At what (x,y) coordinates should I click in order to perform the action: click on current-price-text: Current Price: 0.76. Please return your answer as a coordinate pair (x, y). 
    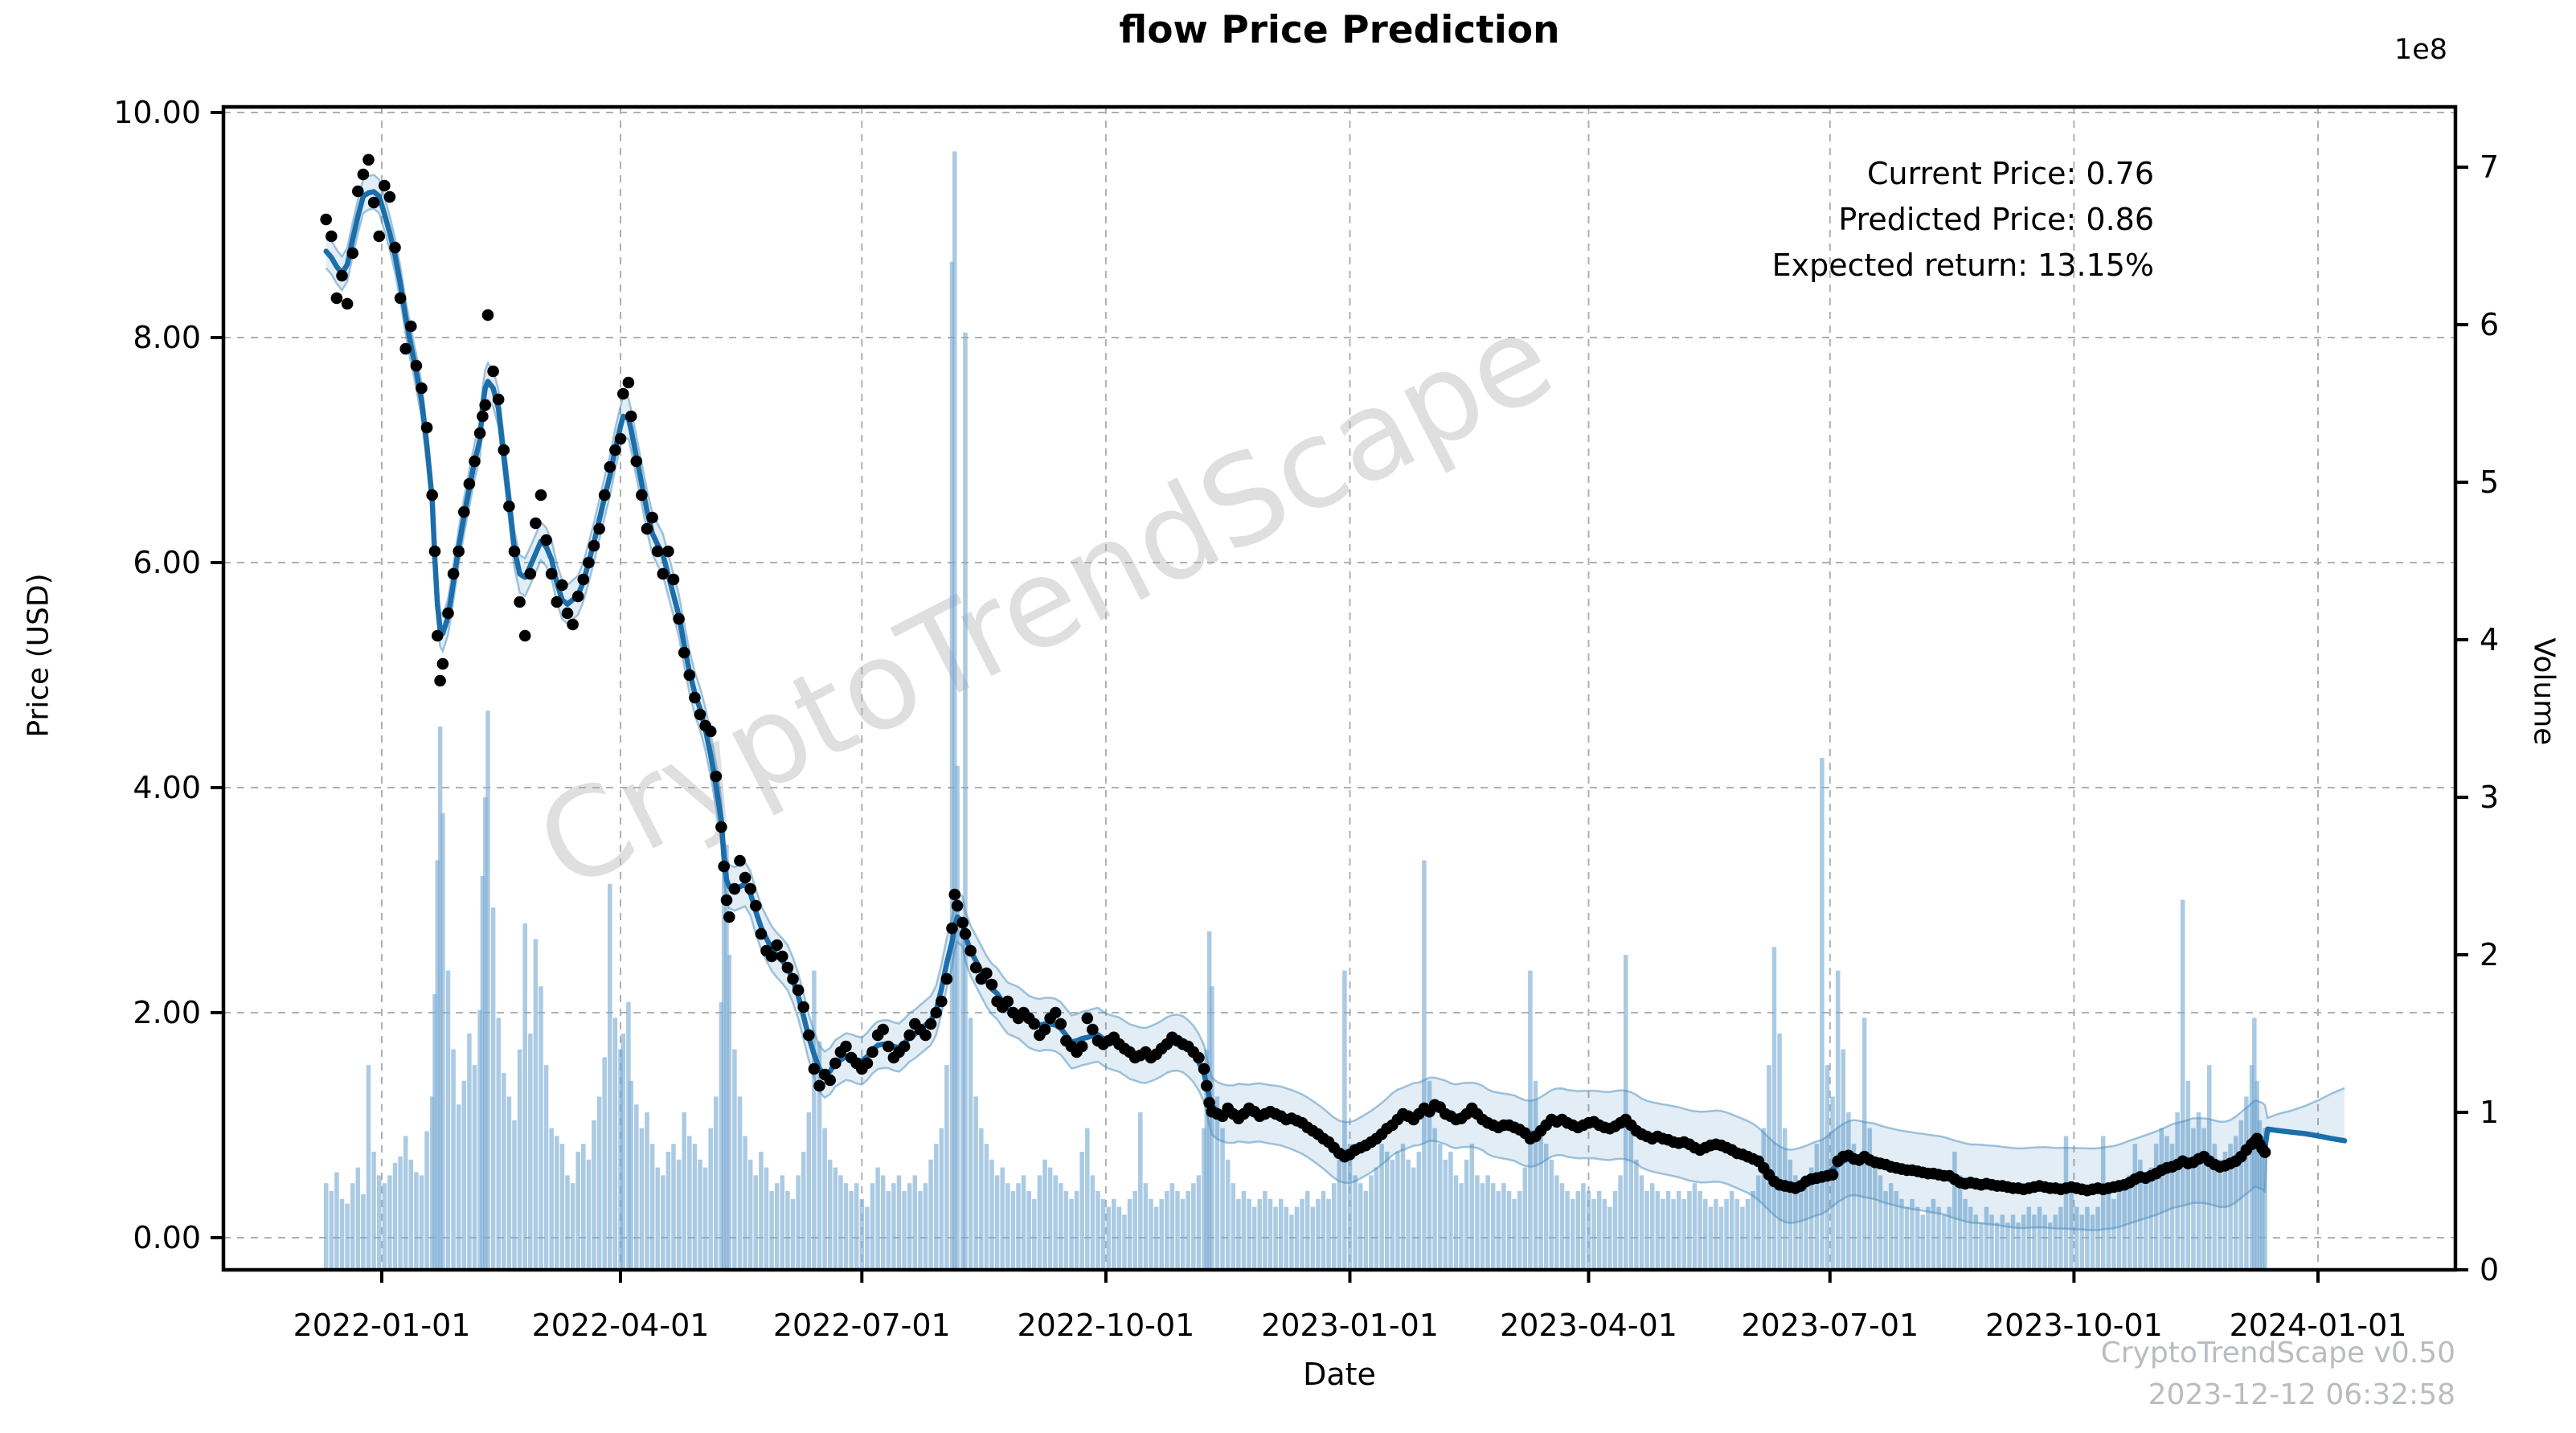
    Looking at the image, I should click on (2010, 173).